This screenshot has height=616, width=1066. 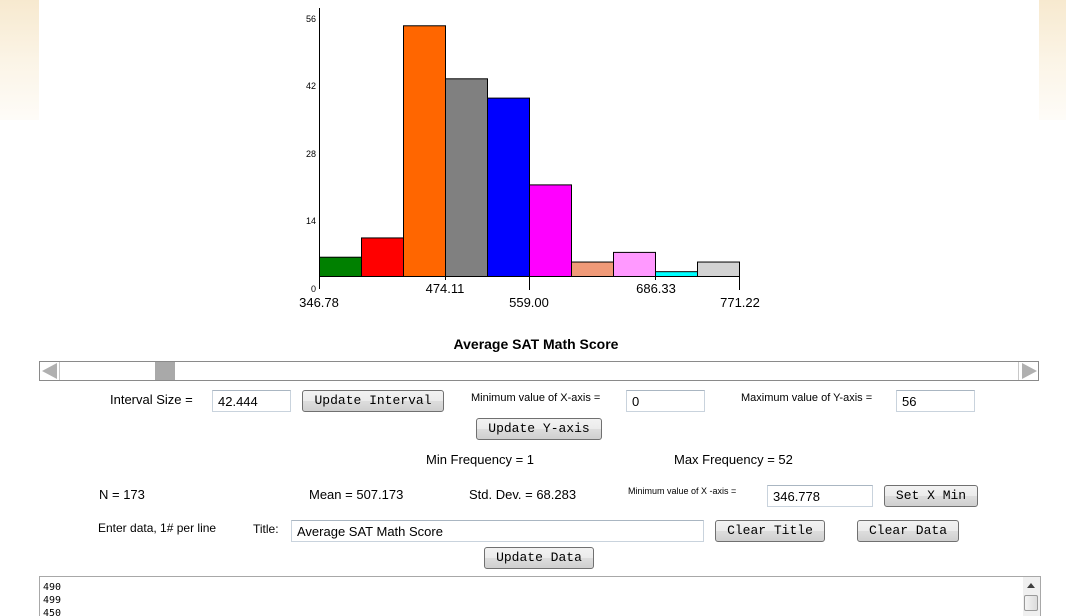 I want to click on max-y-axis-label: Maximum value of Y-axis =, so click(x=807, y=398).